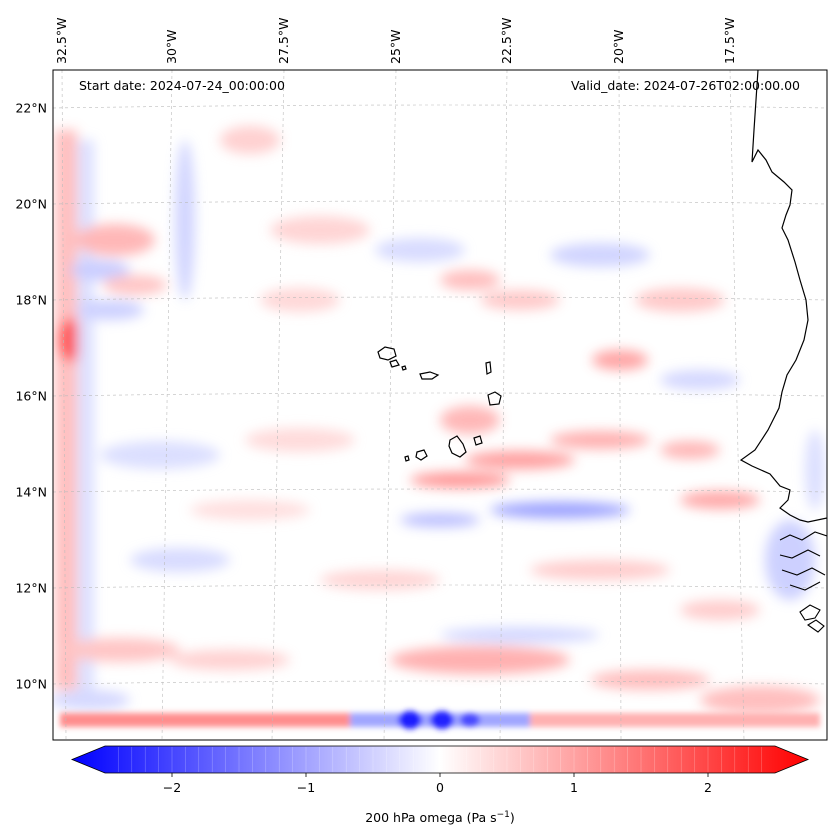 The image size is (837, 839). I want to click on island-boa-vista, so click(494, 398).